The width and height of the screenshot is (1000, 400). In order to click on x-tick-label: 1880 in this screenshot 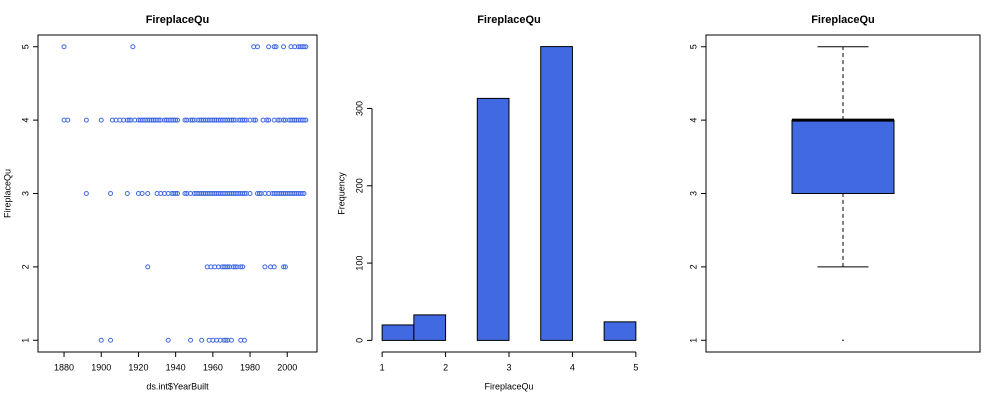, I will do `click(64, 367)`.